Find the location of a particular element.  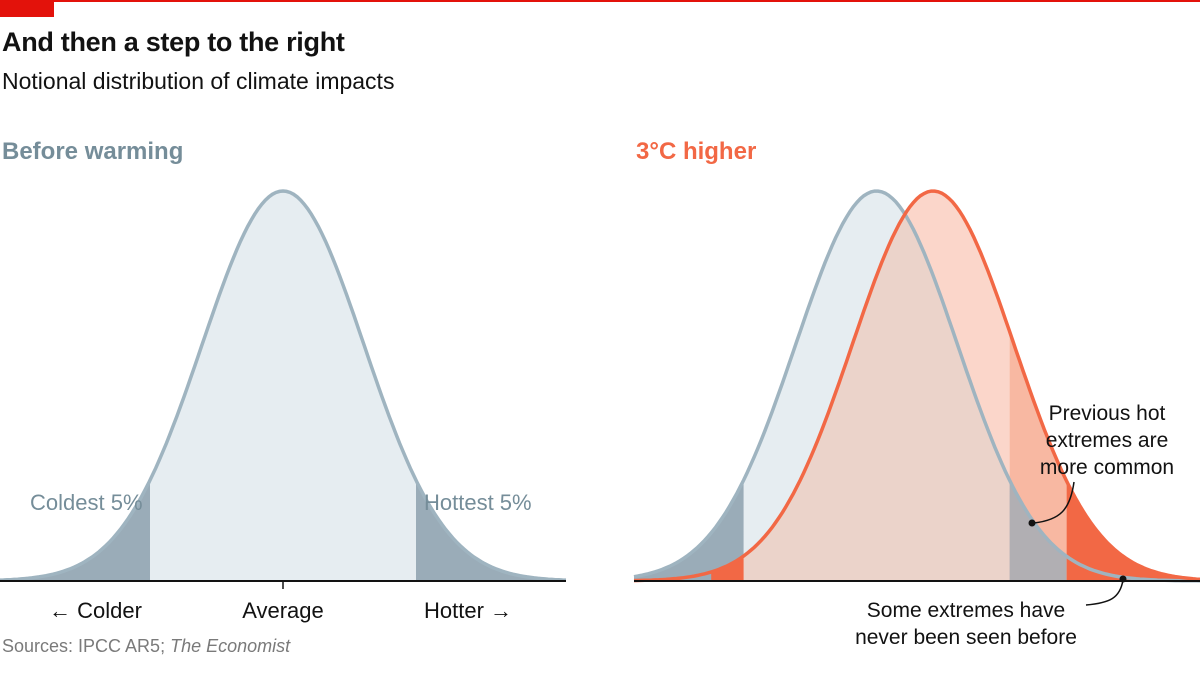

before-cold-tail-right is located at coordinates (689, 530).